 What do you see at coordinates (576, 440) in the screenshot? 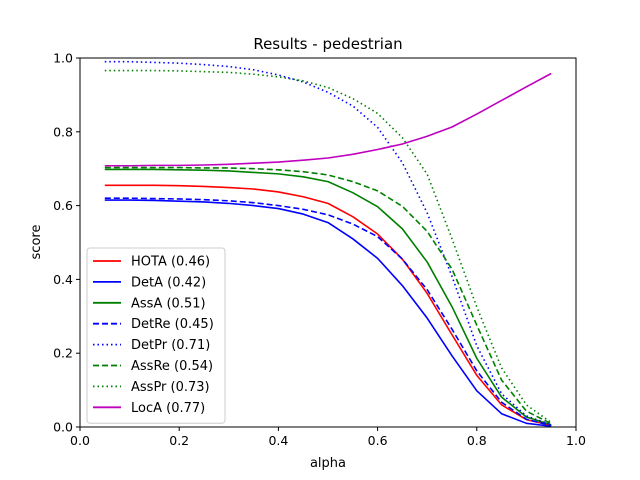
I see `x-tick-label: 1.0` at bounding box center [576, 440].